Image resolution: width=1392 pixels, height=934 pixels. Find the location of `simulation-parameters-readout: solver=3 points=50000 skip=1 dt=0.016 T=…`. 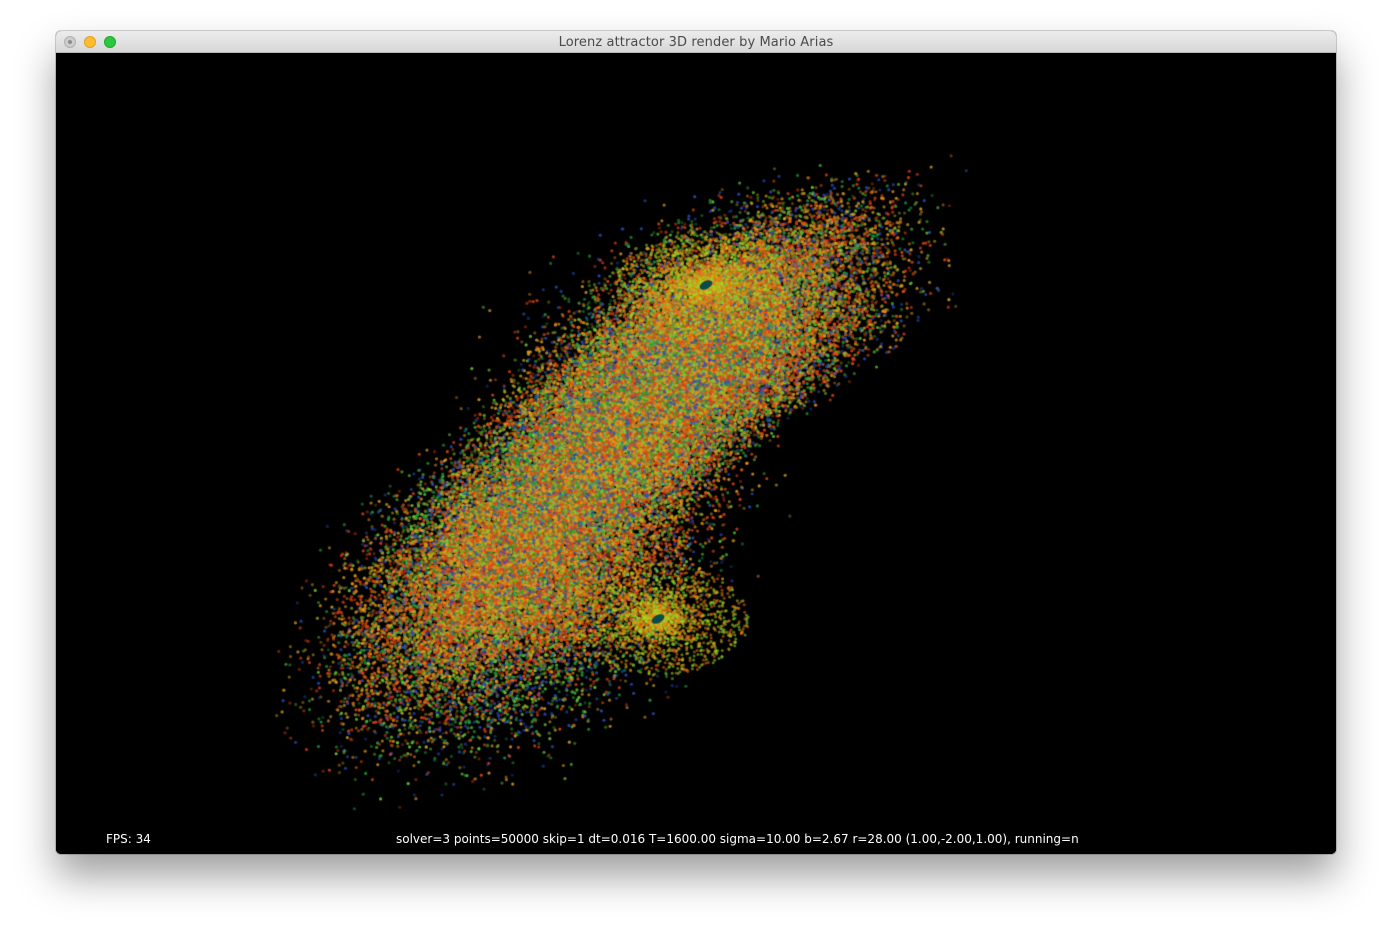

simulation-parameters-readout: solver=3 points=50000 skip=1 dt=0.016 T=… is located at coordinates (737, 839).